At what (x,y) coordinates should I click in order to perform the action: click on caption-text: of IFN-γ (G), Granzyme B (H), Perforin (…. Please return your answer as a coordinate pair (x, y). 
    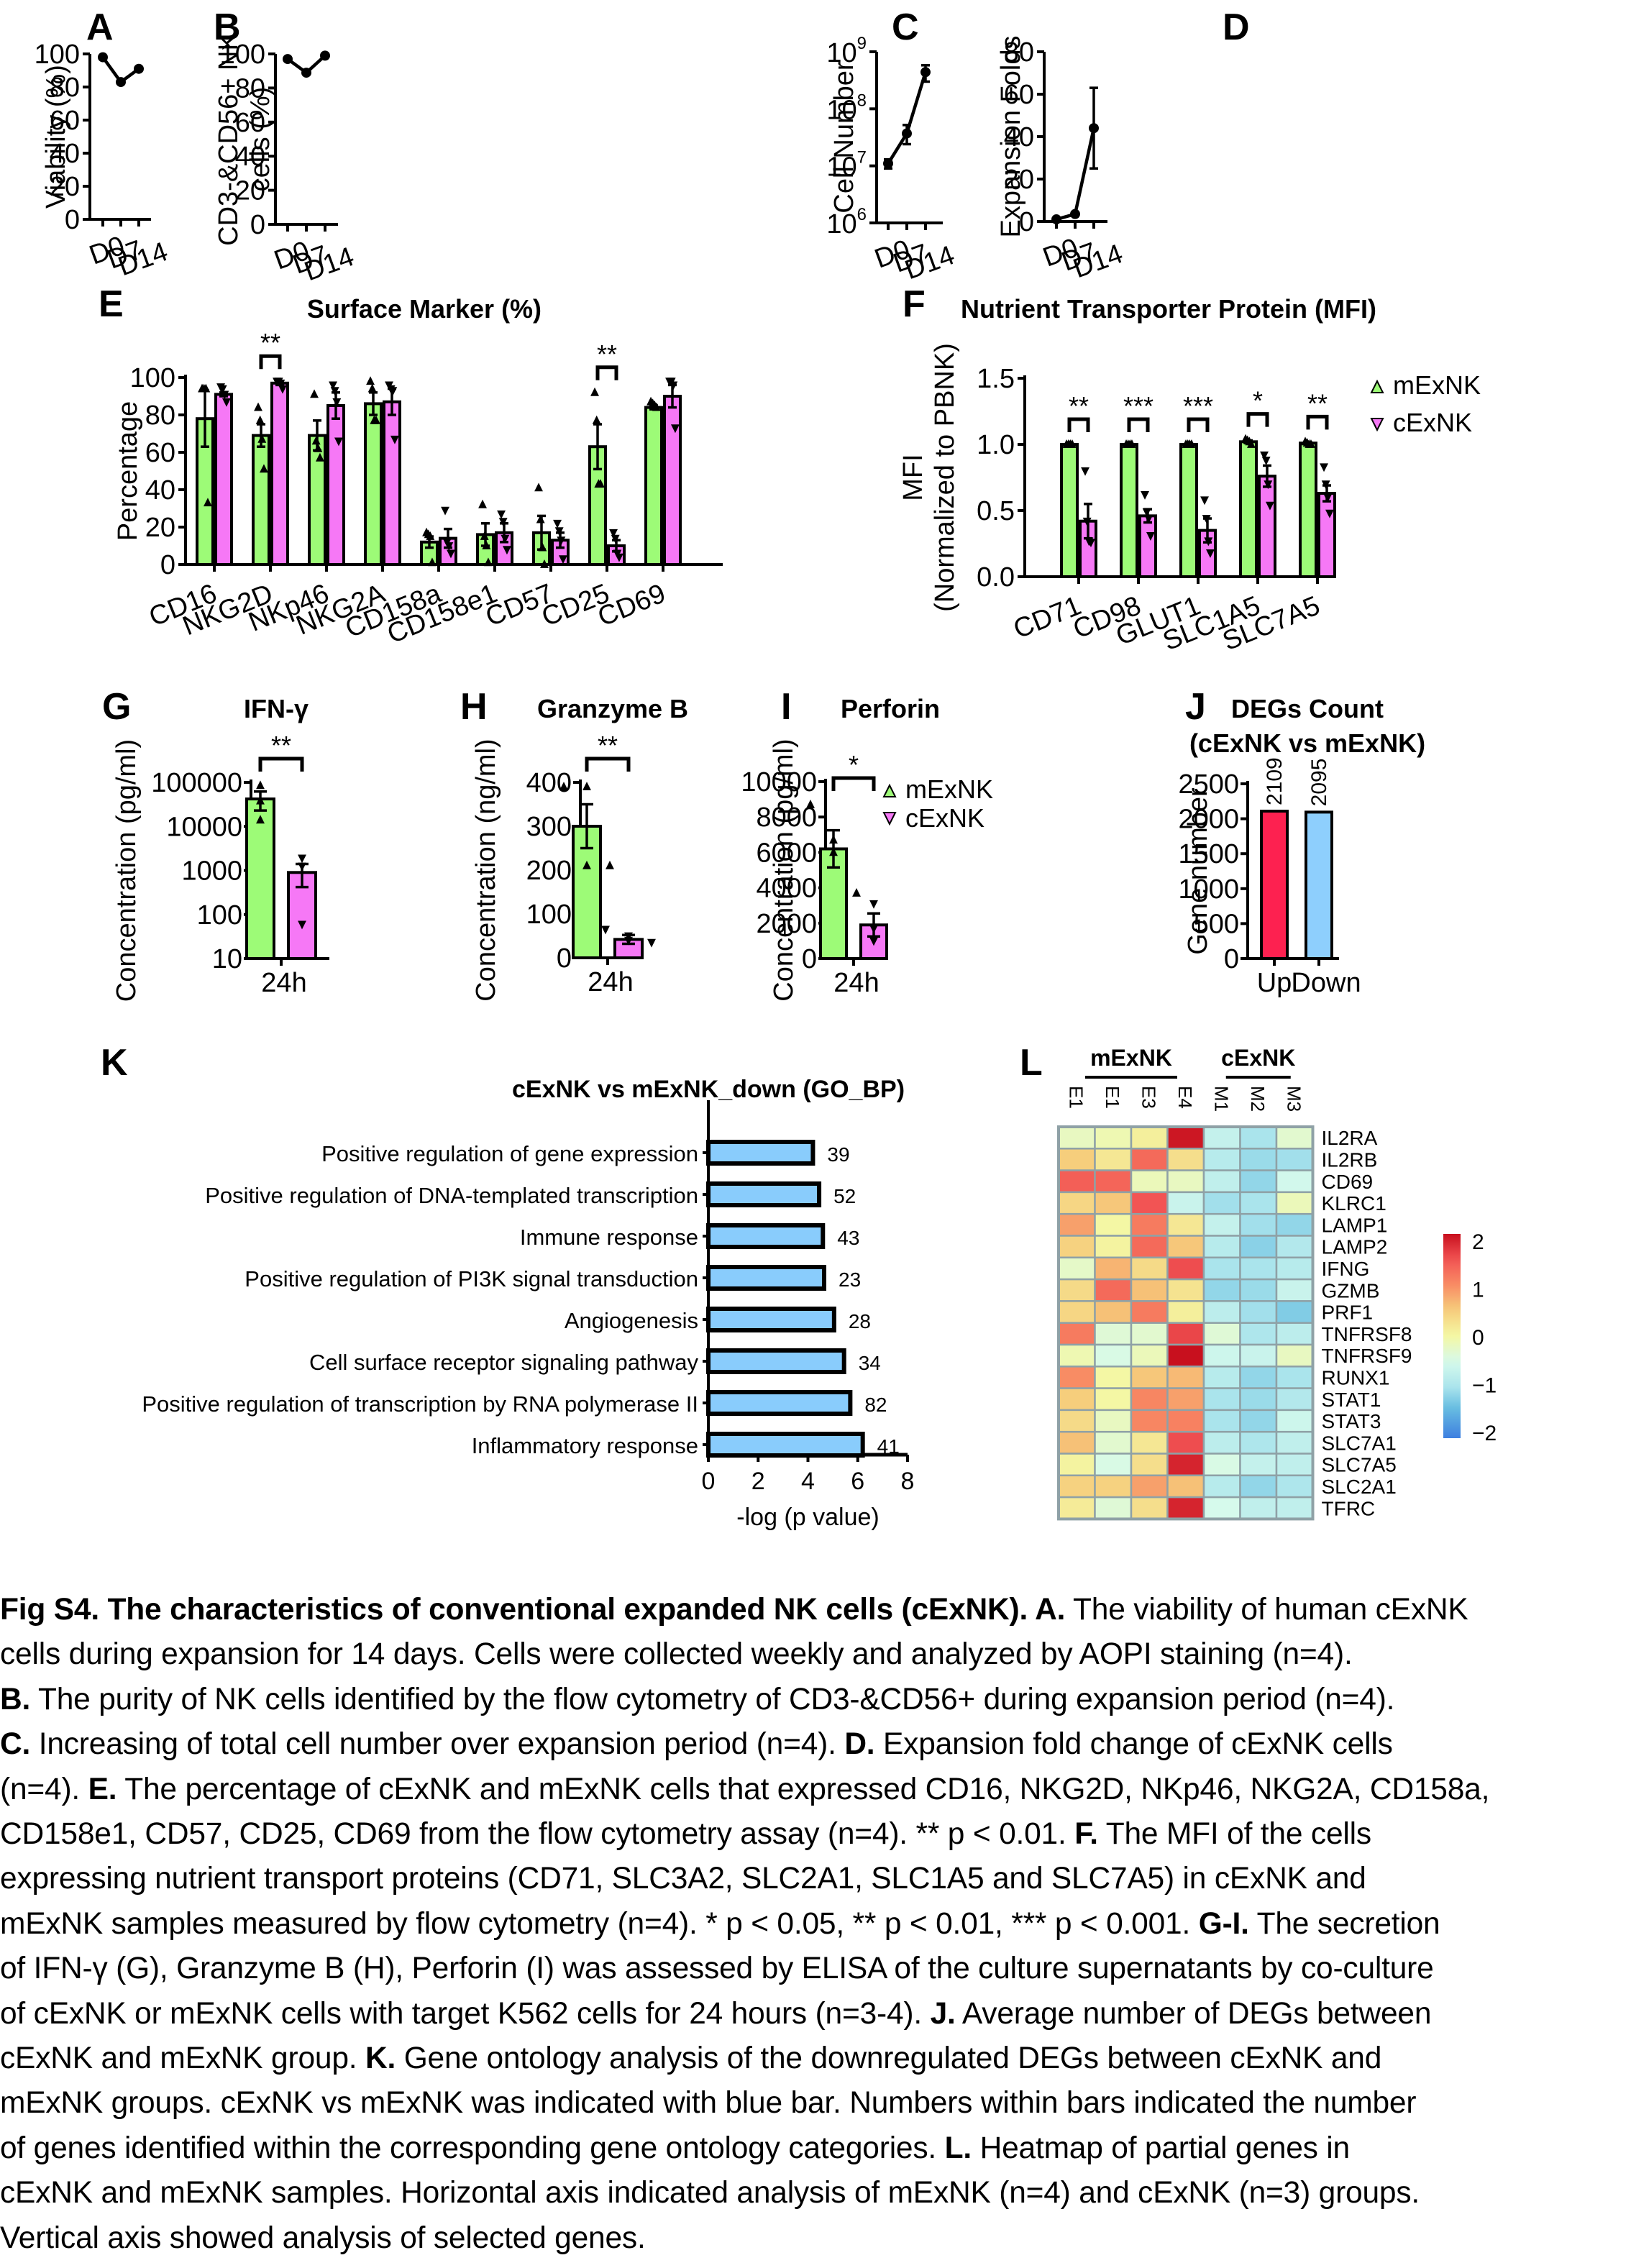
    Looking at the image, I should click on (717, 1969).